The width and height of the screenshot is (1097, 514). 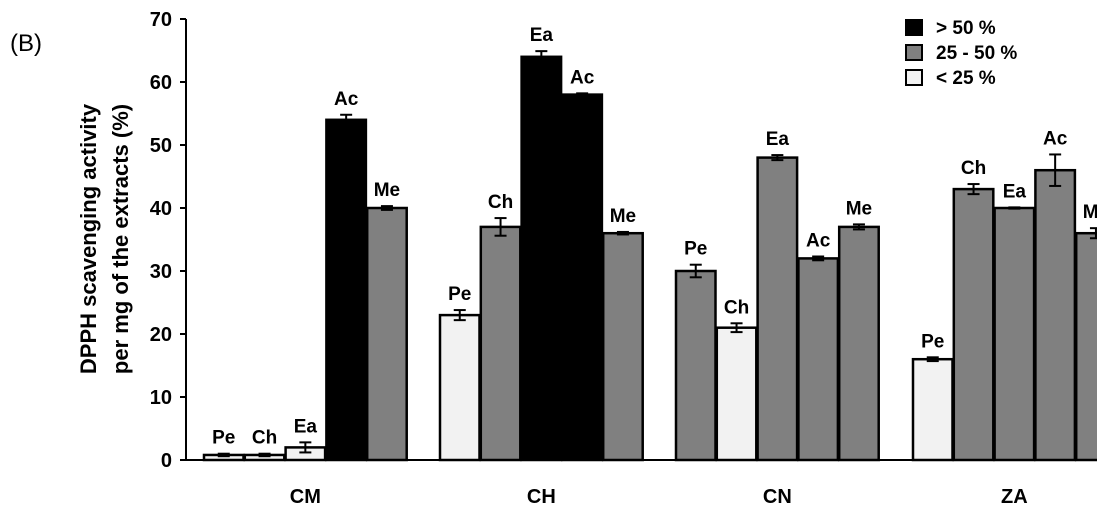 I want to click on x-category-label: CM, so click(x=305, y=497).